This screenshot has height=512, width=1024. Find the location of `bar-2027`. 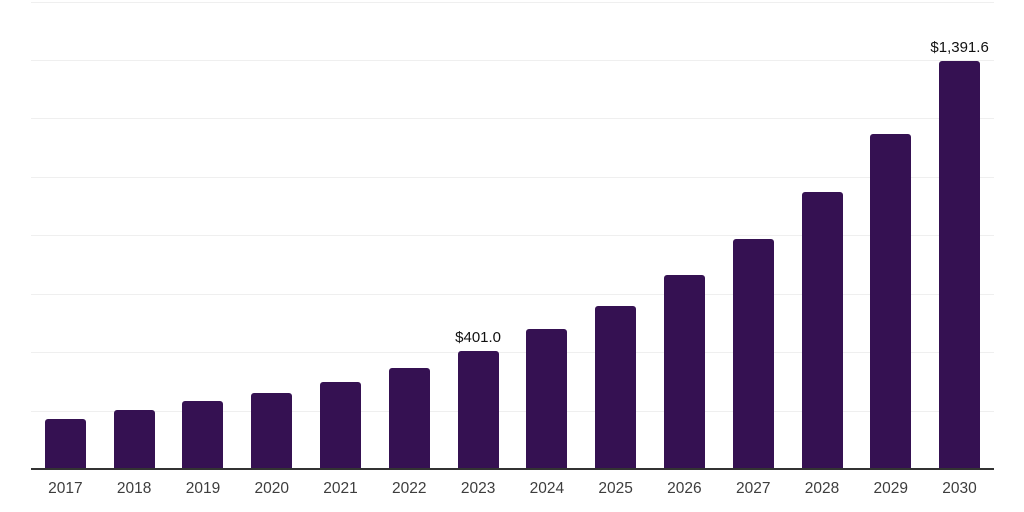

bar-2027 is located at coordinates (753, 353).